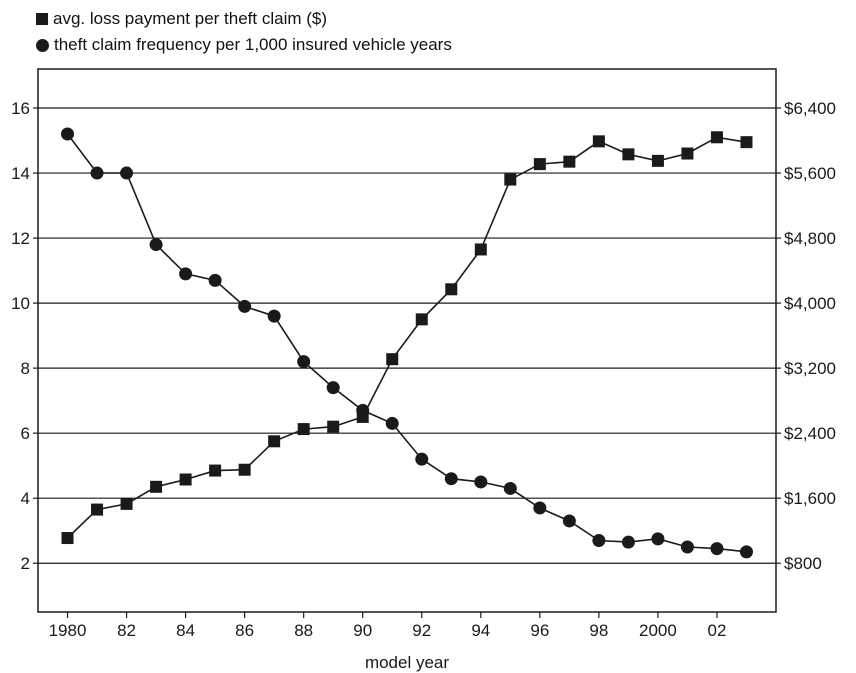  I want to click on circle-marker-icon, so click(42, 45).